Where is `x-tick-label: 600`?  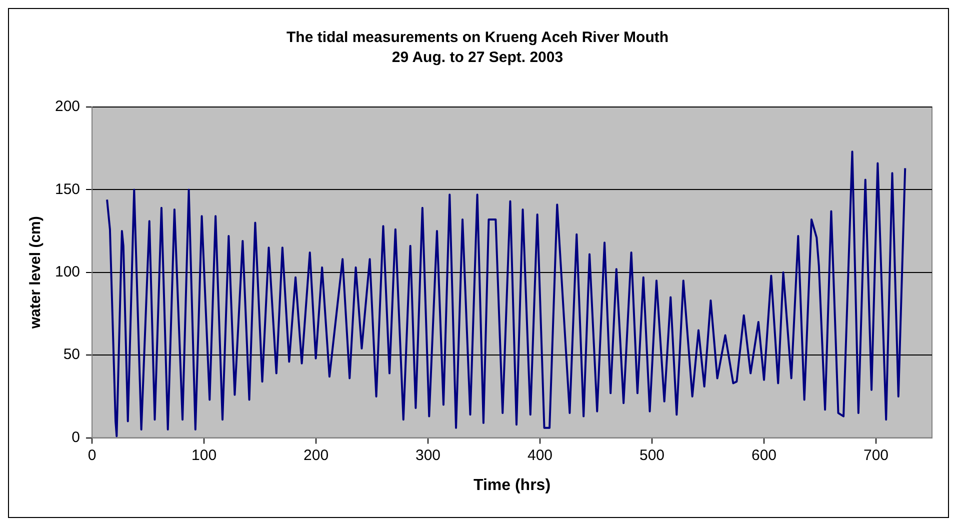
x-tick-label: 600 is located at coordinates (764, 455).